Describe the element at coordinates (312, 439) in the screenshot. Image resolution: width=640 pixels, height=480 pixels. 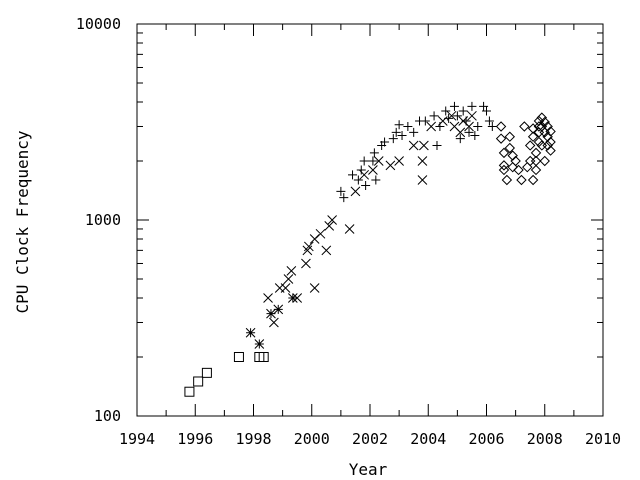
I see `x-tick-label: 2000` at that location.